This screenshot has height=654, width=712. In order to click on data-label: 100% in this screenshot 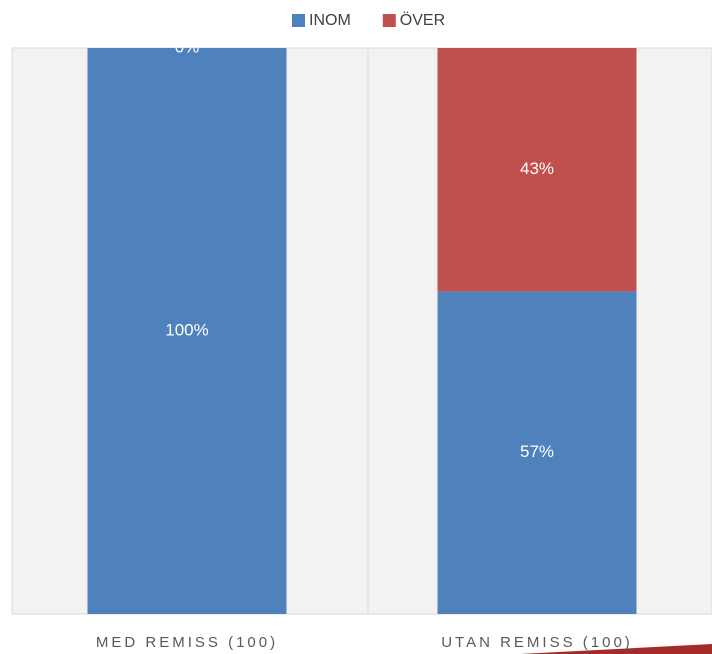, I will do `click(186, 329)`.